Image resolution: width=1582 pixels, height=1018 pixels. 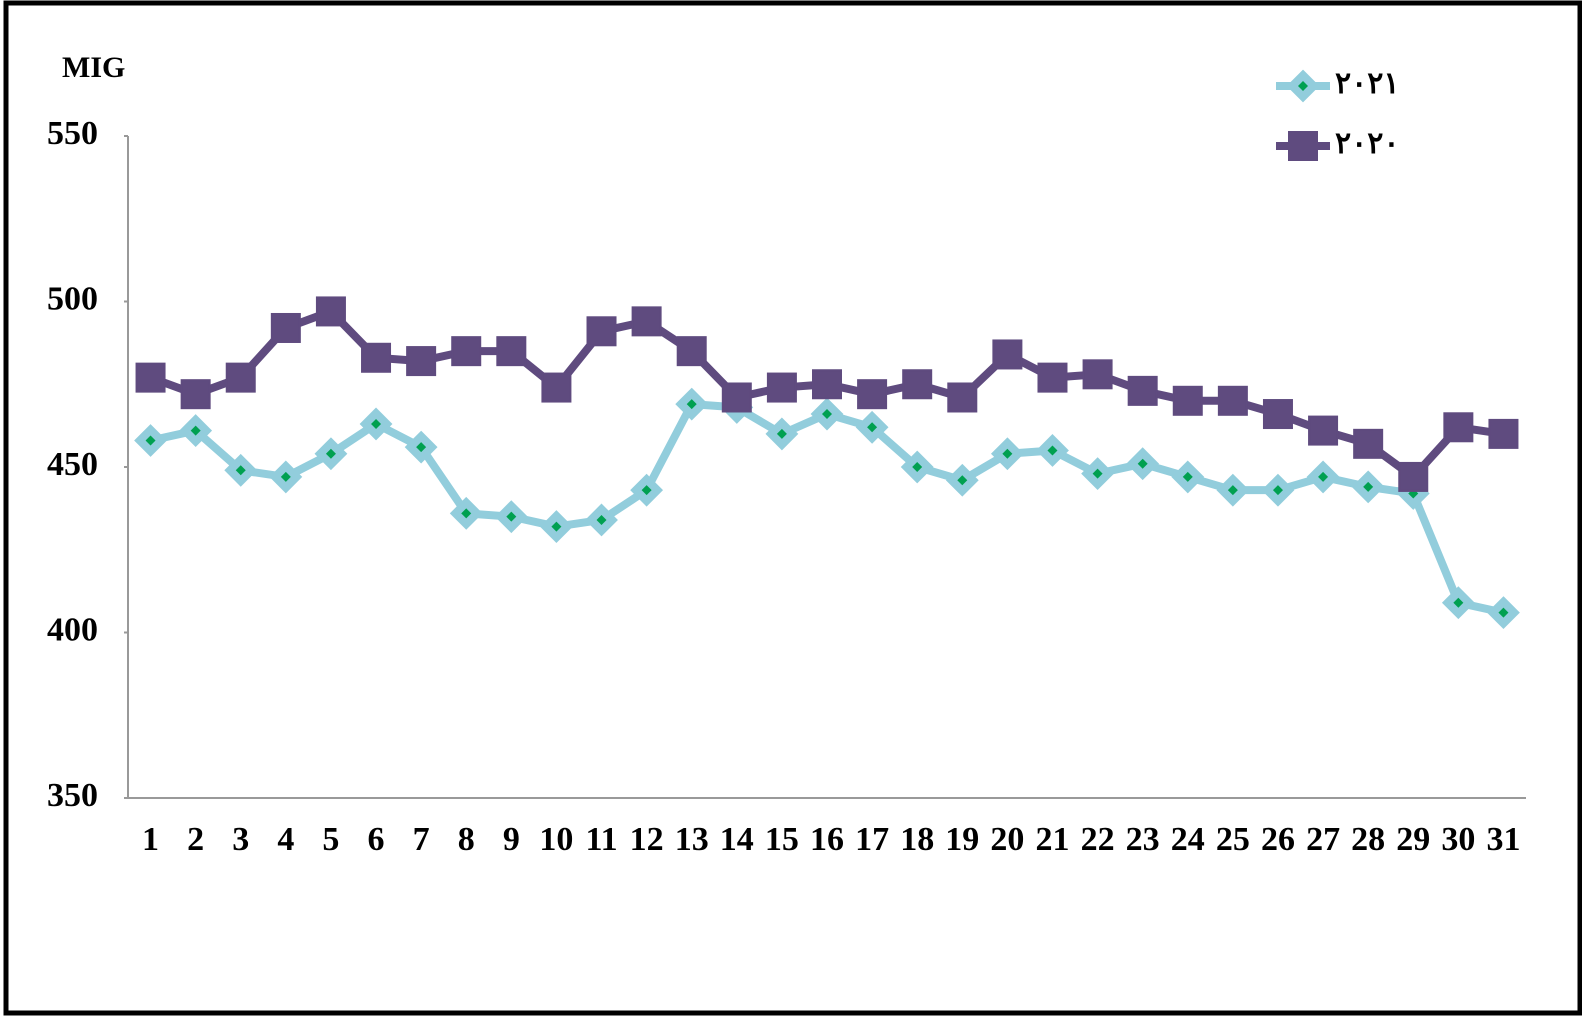 I want to click on y-tick-label: 350, so click(x=72, y=795).